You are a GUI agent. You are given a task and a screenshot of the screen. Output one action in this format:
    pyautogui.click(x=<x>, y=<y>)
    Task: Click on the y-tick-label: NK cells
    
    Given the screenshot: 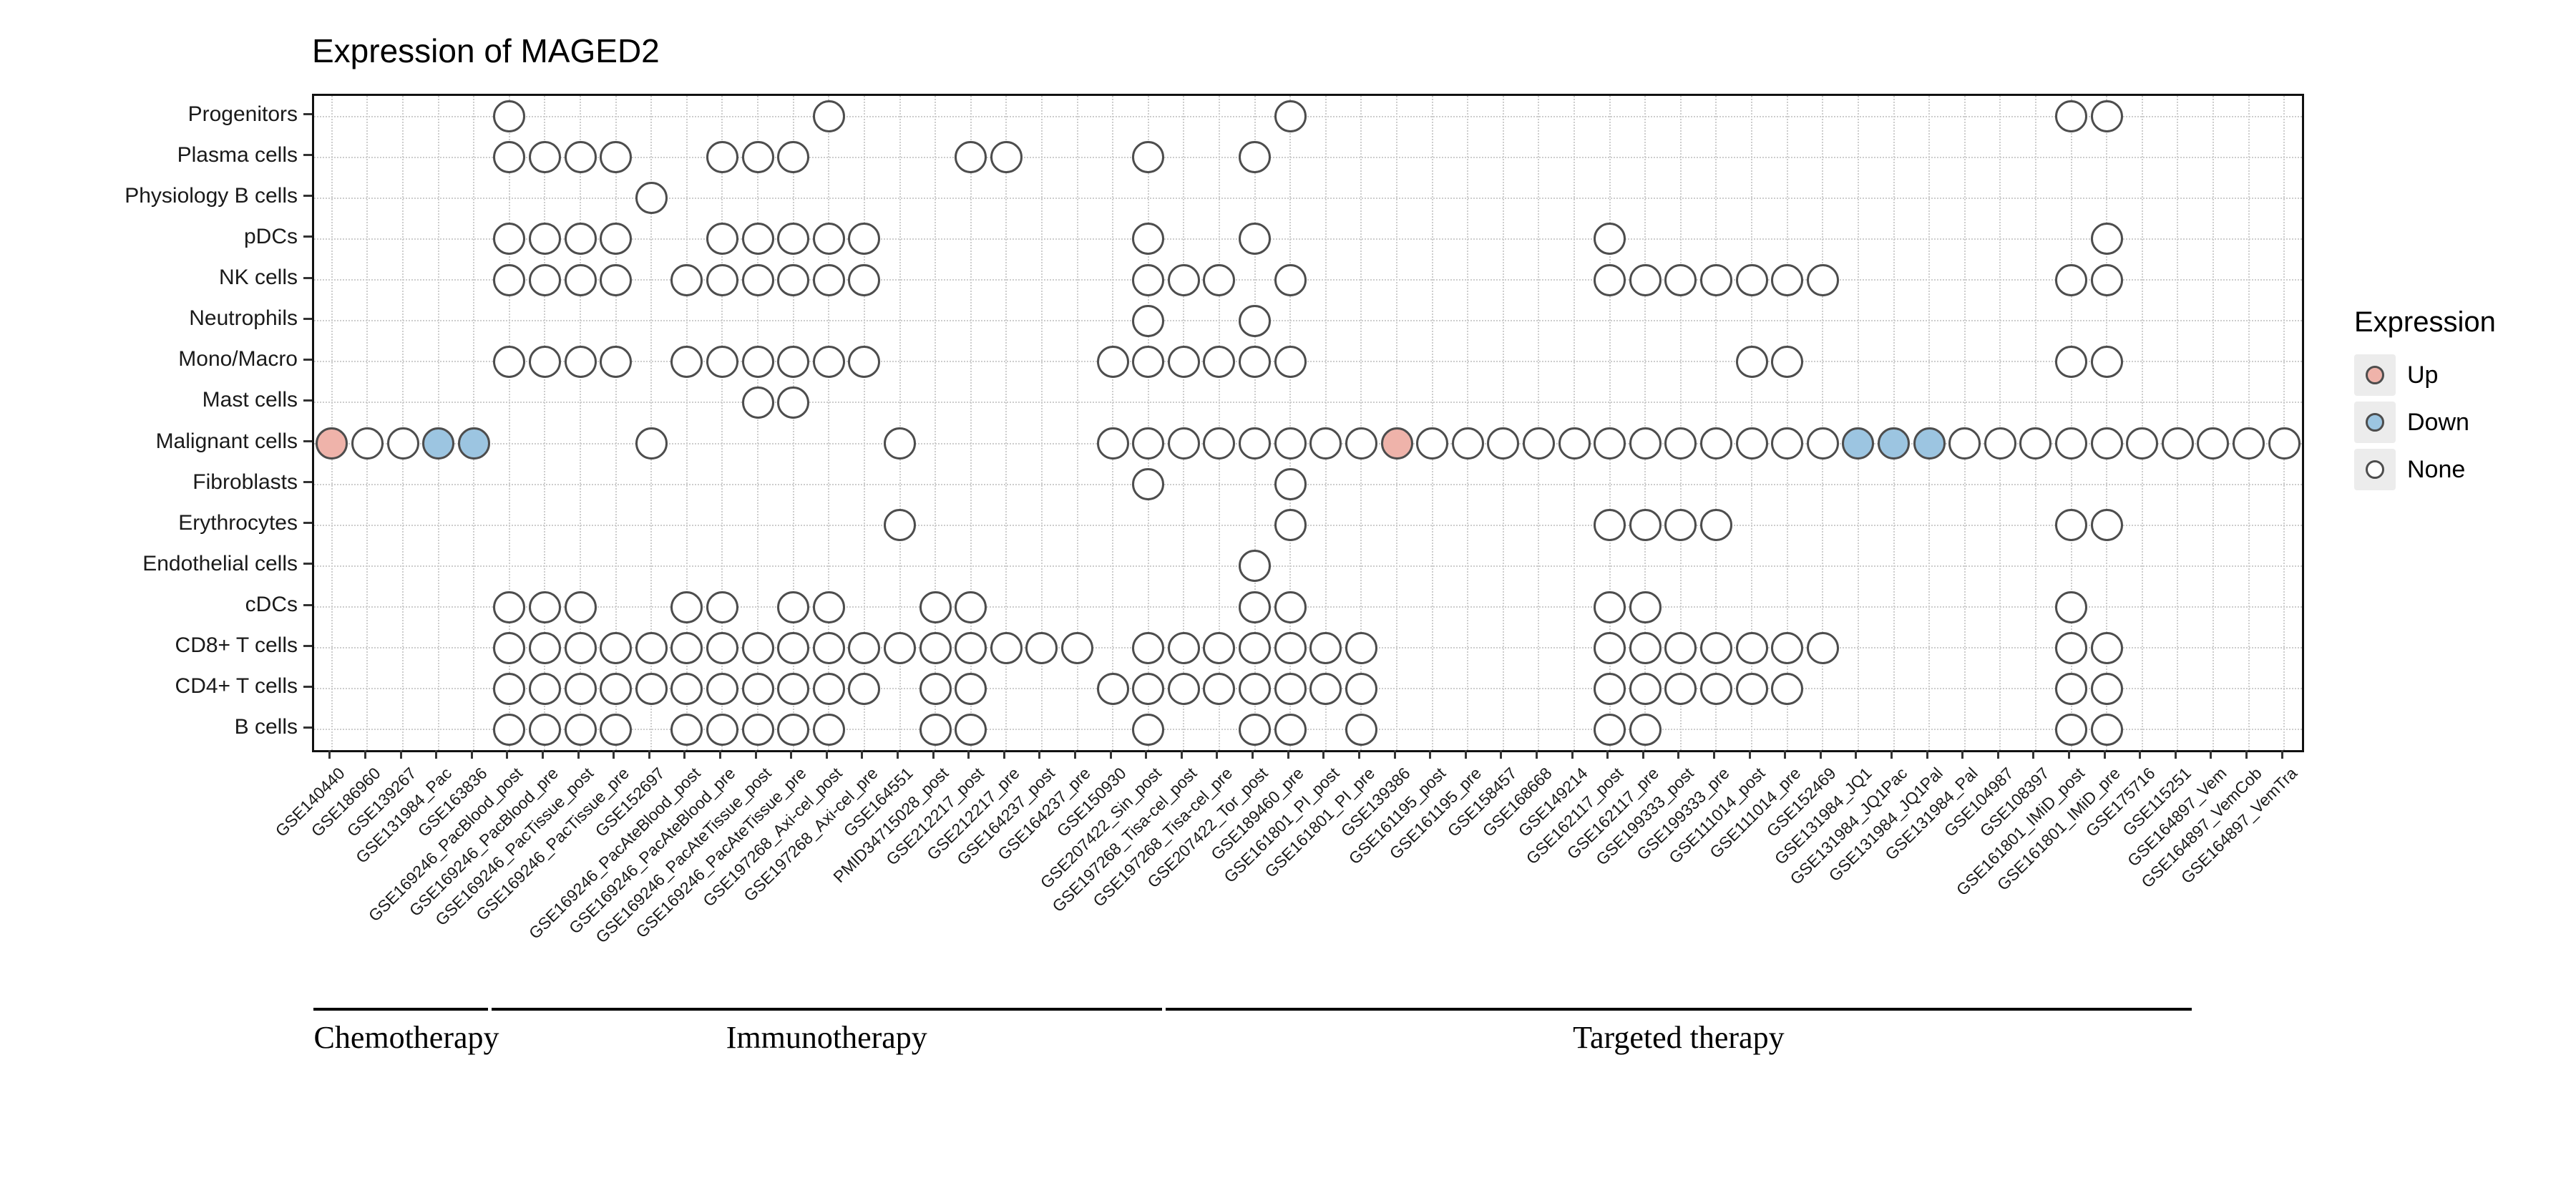 What is the action you would take?
    pyautogui.click(x=258, y=278)
    